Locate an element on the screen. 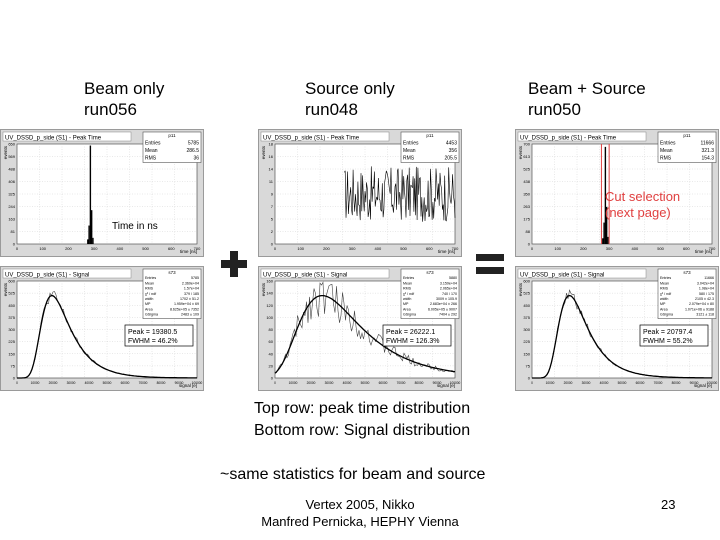  stats-name: Entries is located at coordinates (153, 144).